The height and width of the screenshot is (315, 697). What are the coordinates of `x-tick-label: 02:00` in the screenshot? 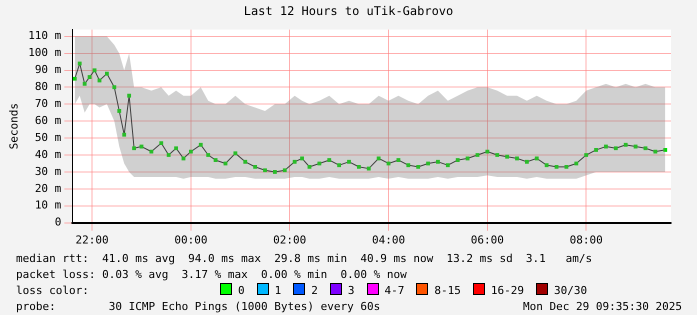 It's located at (289, 239).